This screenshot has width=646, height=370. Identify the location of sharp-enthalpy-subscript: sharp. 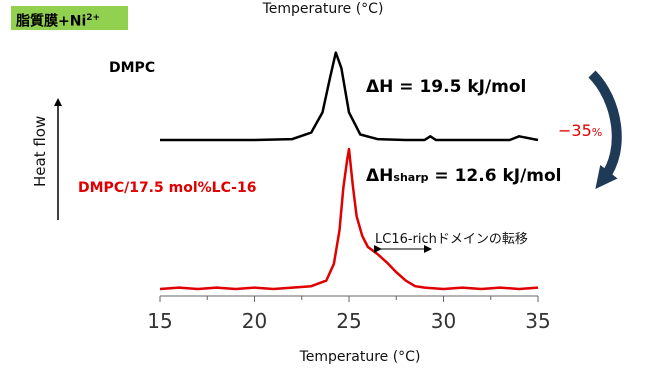
(411, 177).